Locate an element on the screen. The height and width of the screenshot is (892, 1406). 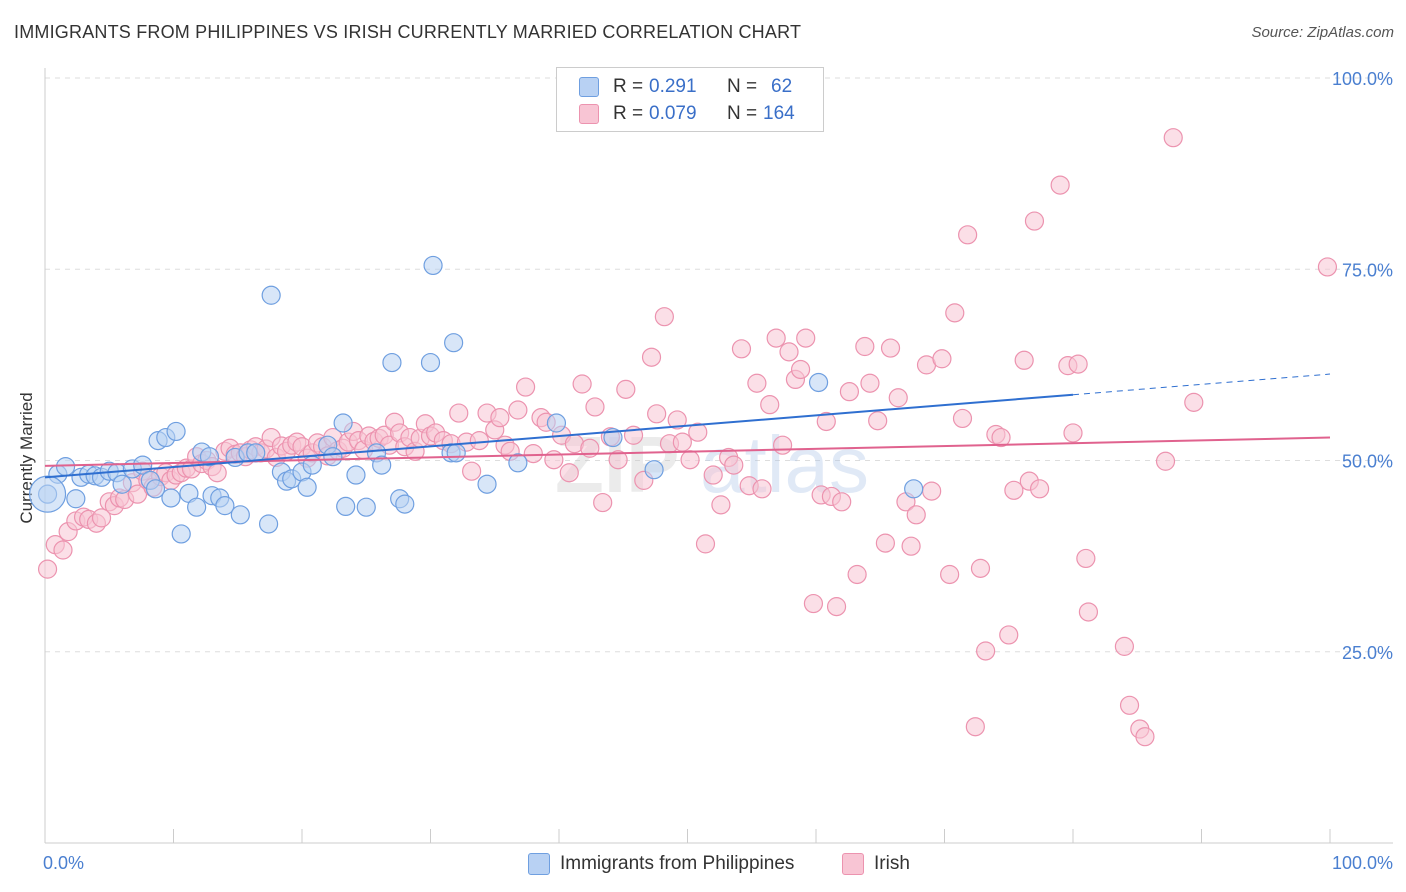
philippines-trend-line is located at coordinates (559, 436).